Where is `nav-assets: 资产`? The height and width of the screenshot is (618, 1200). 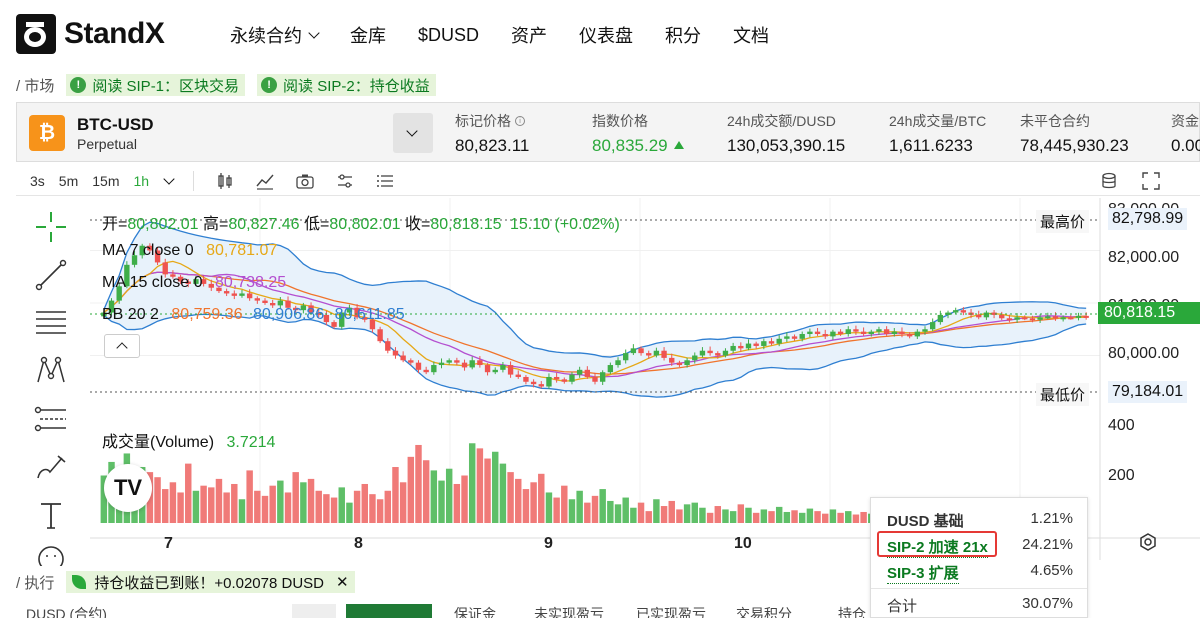
nav-assets: 资产 is located at coordinates (529, 35).